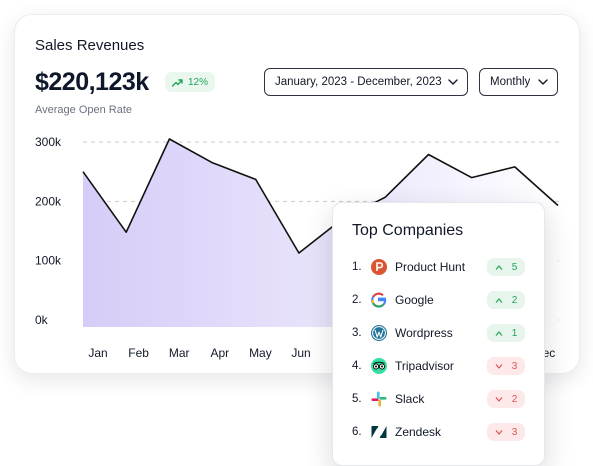  What do you see at coordinates (424, 333) in the screenshot?
I see `company-name: Wordpress` at bounding box center [424, 333].